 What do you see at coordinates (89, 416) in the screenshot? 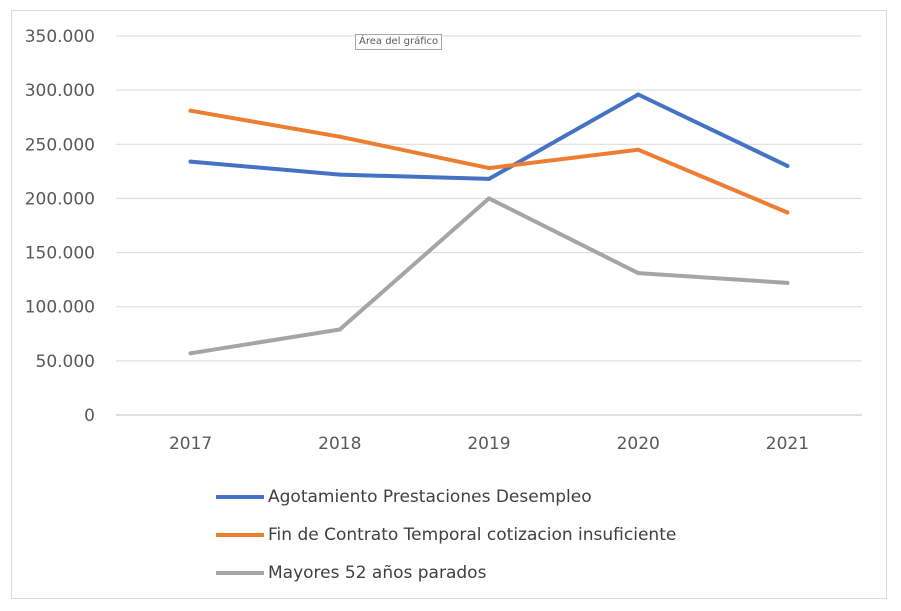
I see `y-tick-label: 0` at bounding box center [89, 416].